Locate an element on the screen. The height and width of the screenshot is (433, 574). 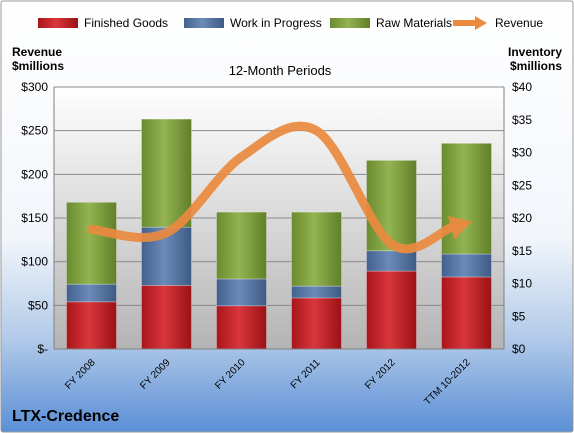
left-tick-label-3: $150 is located at coordinates (34, 218).